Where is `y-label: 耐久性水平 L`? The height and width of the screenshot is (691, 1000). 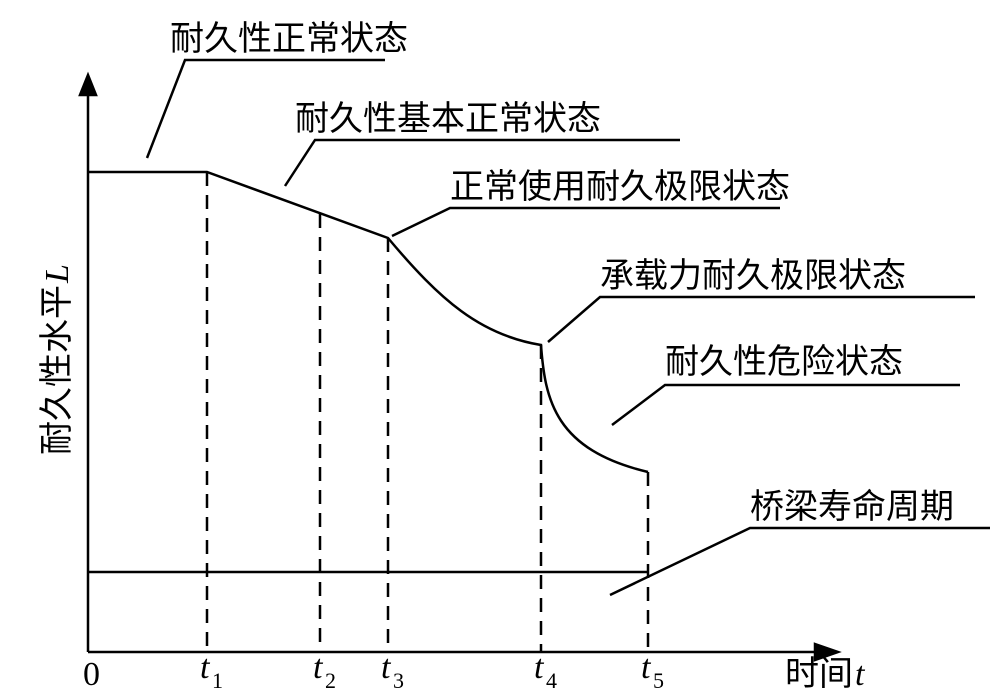
y-label: 耐久性水平 L is located at coordinates (57, 359).